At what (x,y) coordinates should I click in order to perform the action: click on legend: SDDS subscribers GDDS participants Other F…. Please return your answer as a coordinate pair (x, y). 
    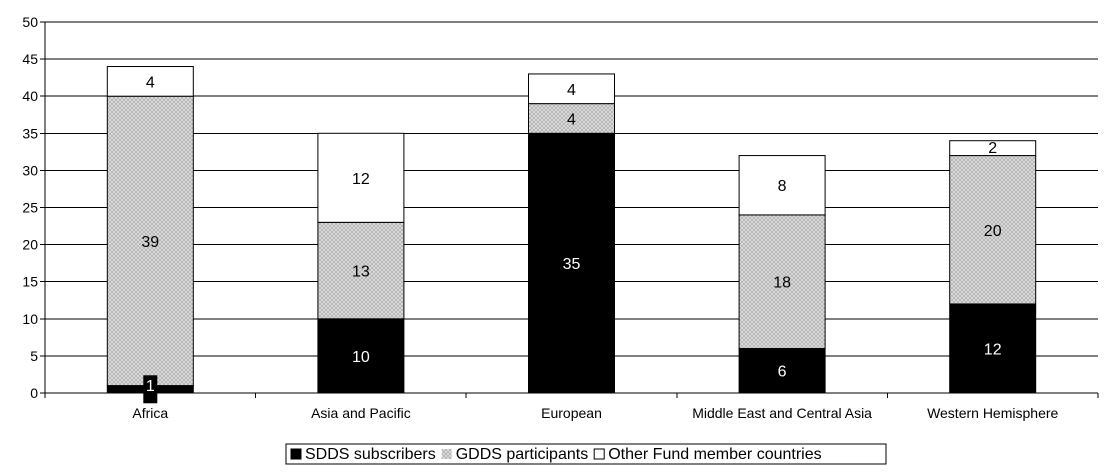
    Looking at the image, I should click on (586, 454).